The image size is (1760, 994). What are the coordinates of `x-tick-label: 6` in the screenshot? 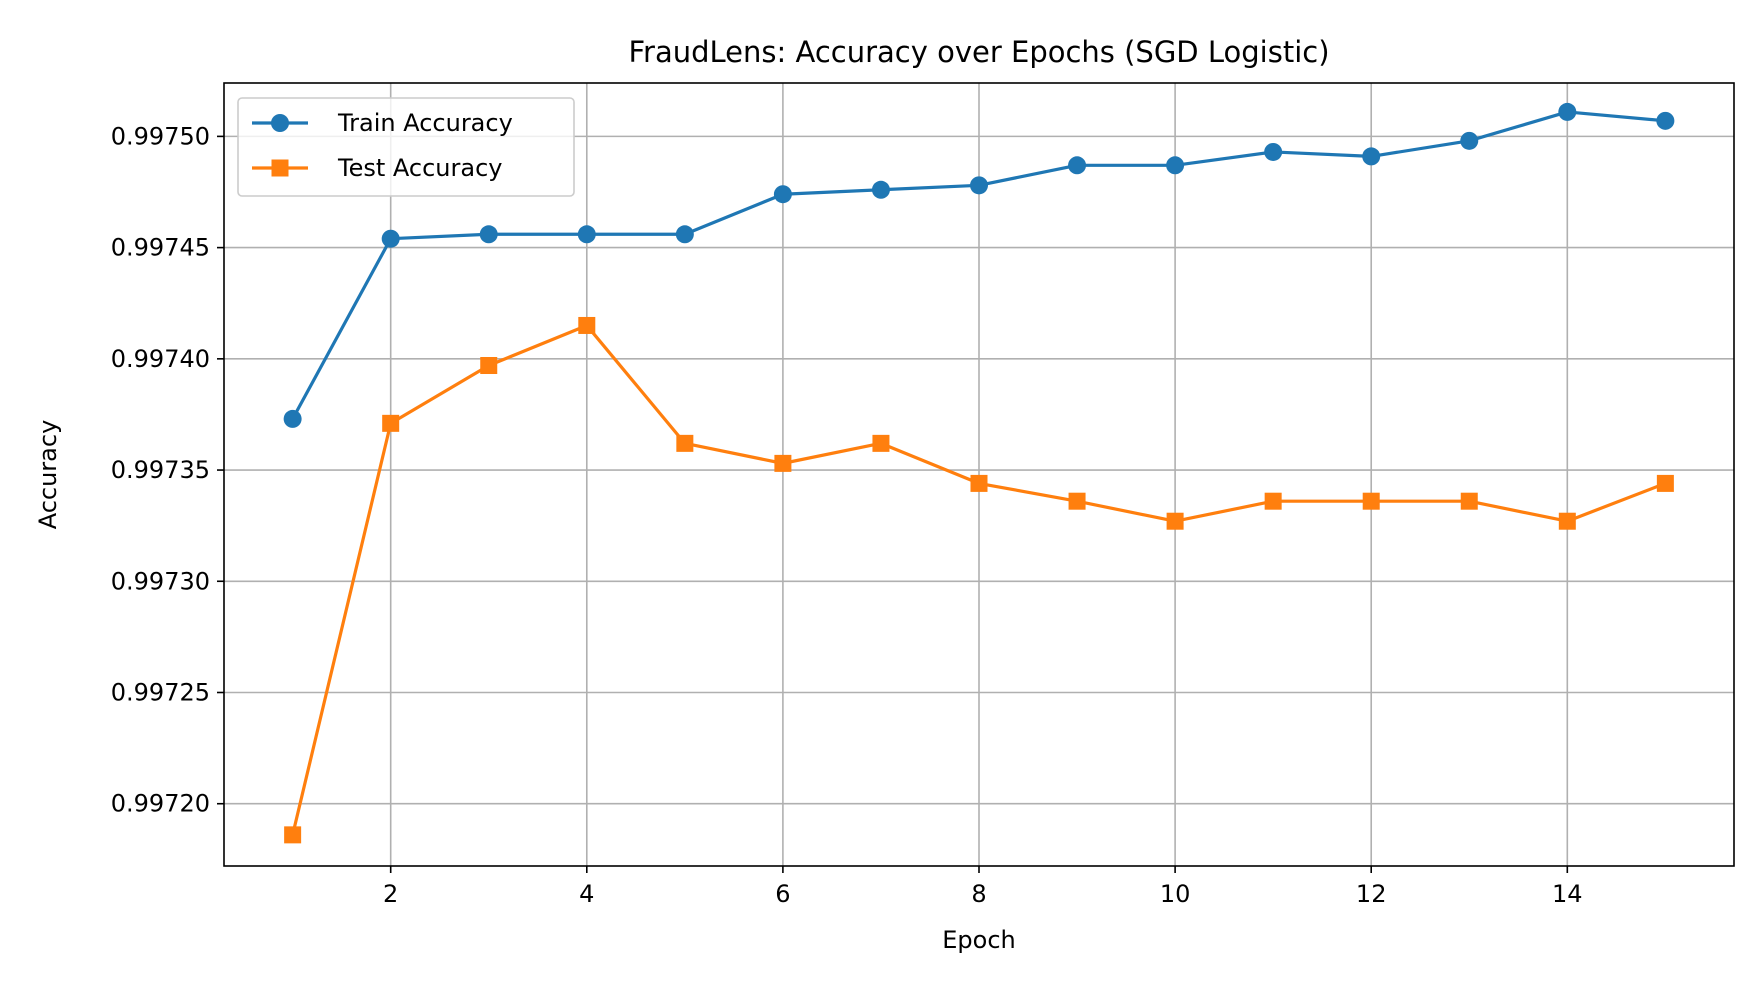 It's located at (782, 894).